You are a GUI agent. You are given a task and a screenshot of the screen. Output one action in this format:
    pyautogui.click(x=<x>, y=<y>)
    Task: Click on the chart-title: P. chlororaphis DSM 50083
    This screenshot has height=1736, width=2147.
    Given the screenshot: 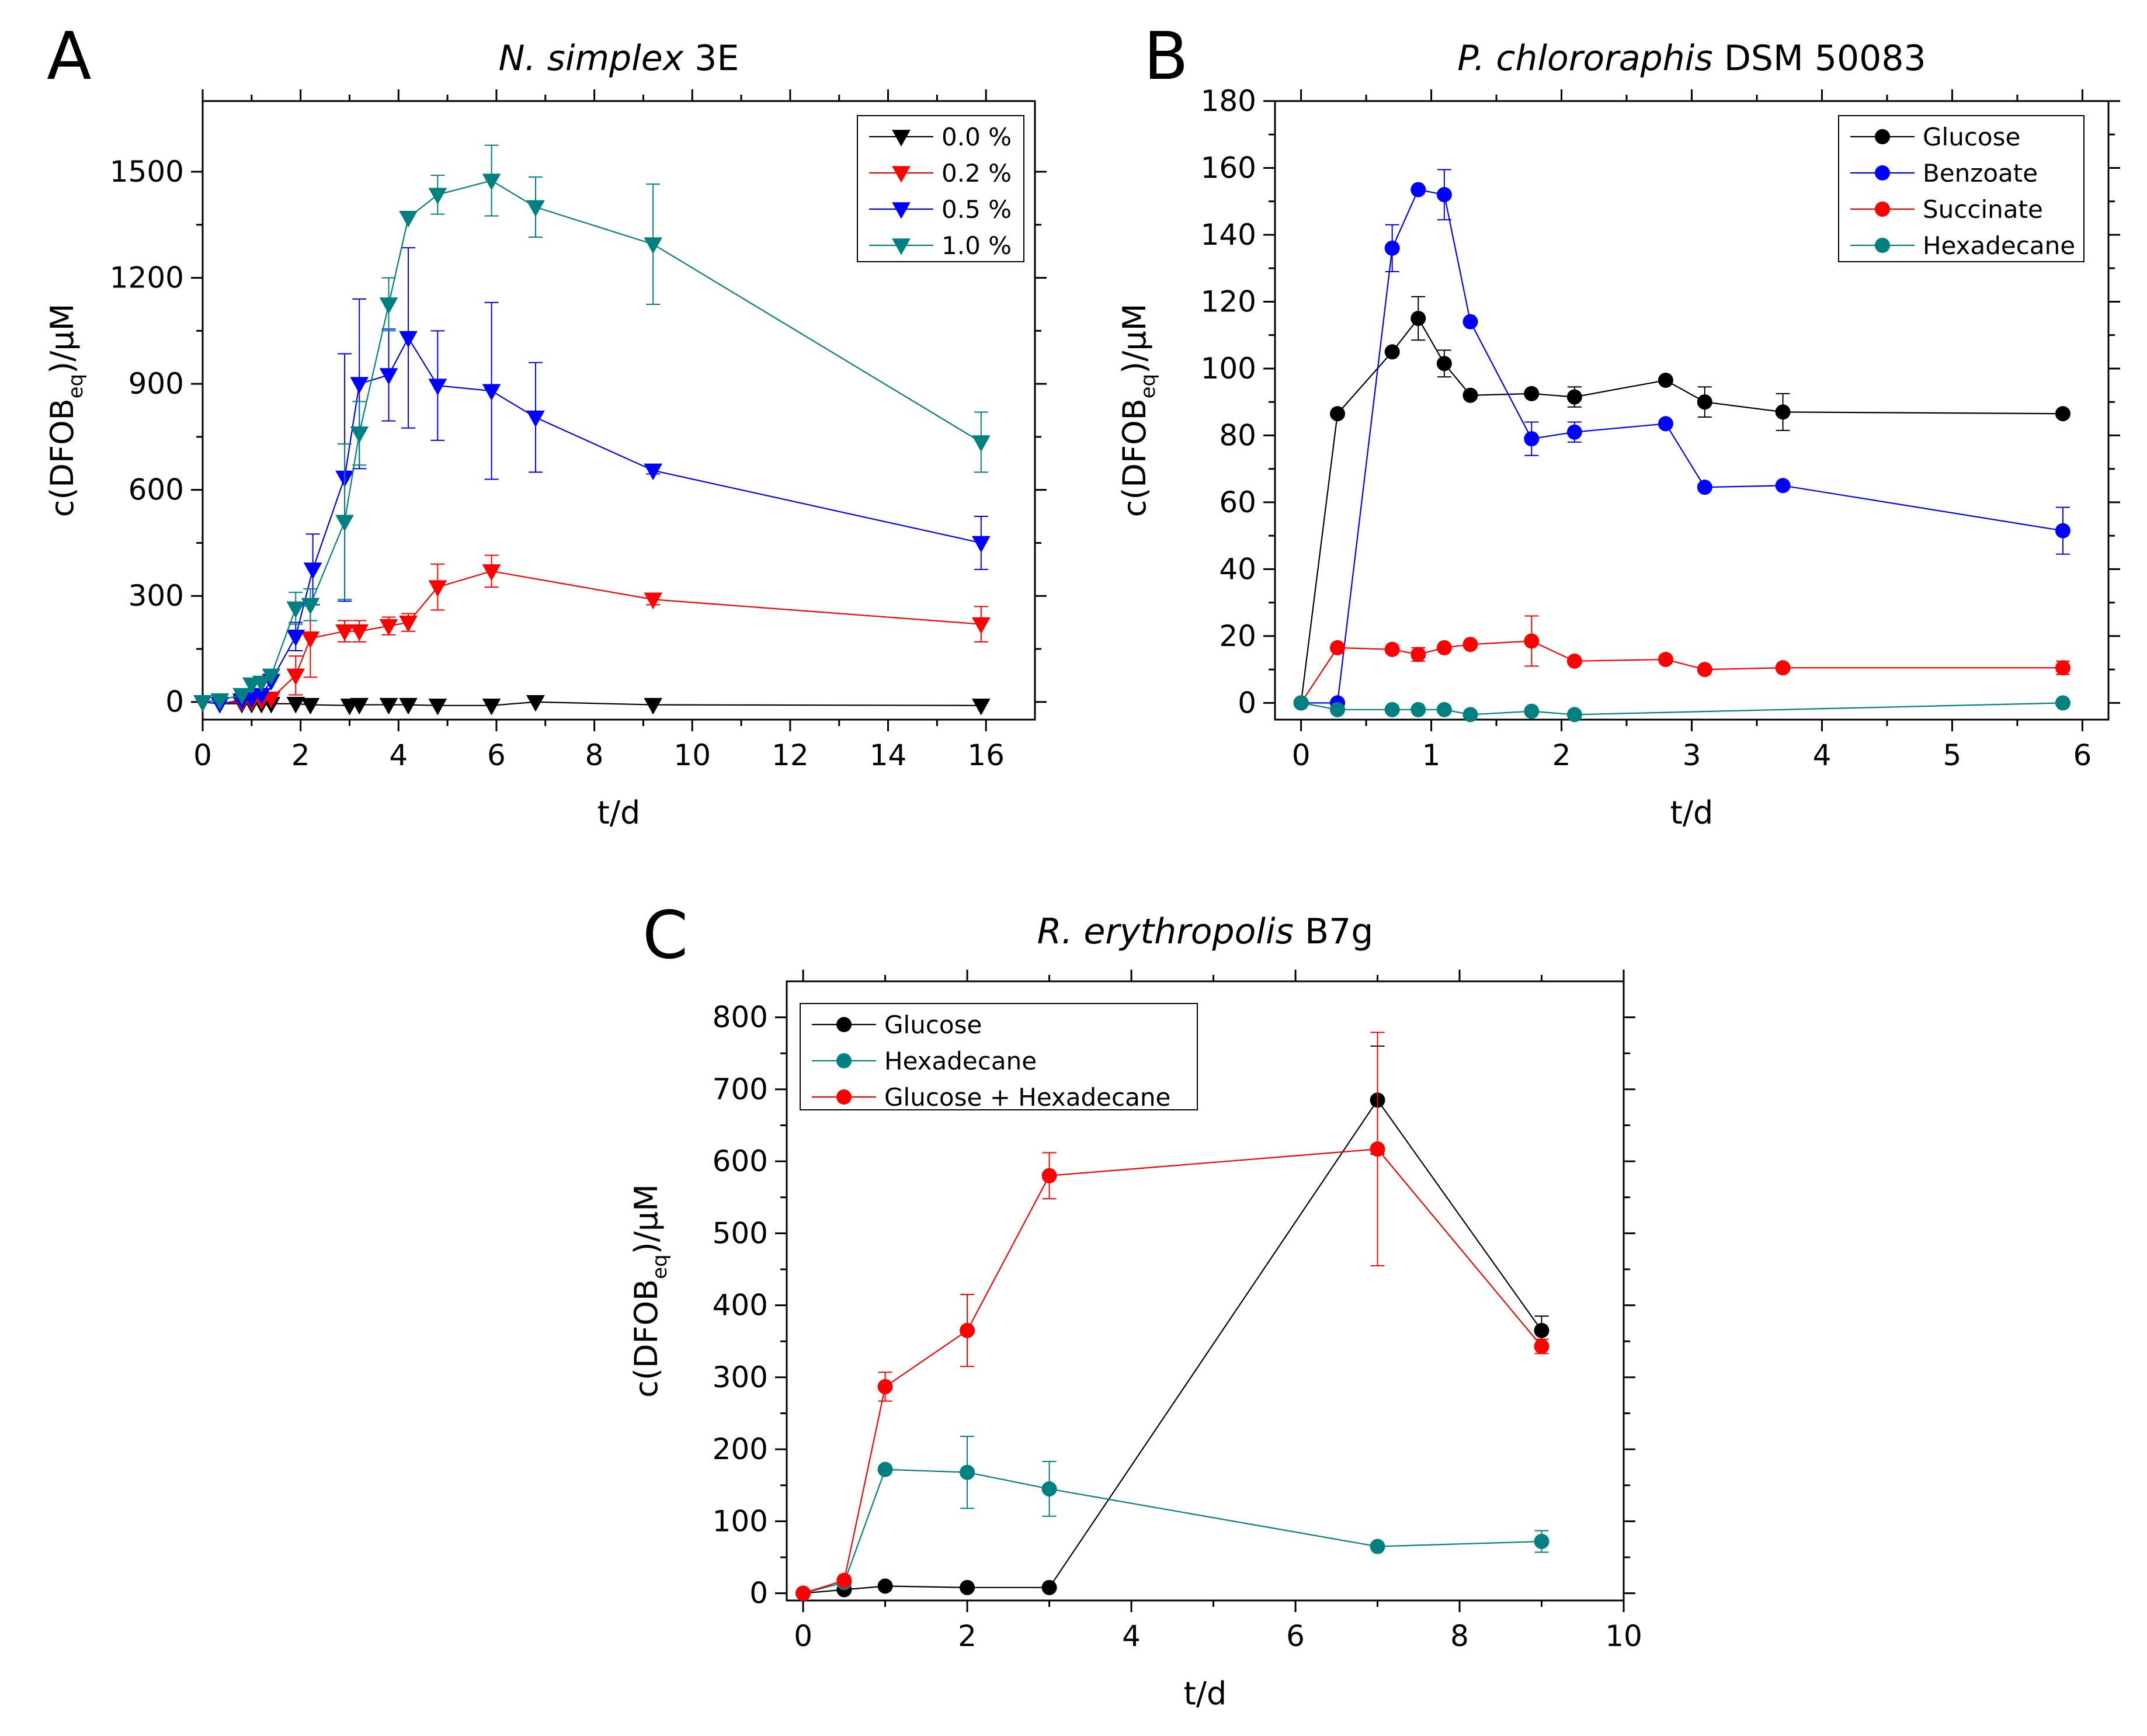 What is the action you would take?
    pyautogui.click(x=1691, y=59)
    